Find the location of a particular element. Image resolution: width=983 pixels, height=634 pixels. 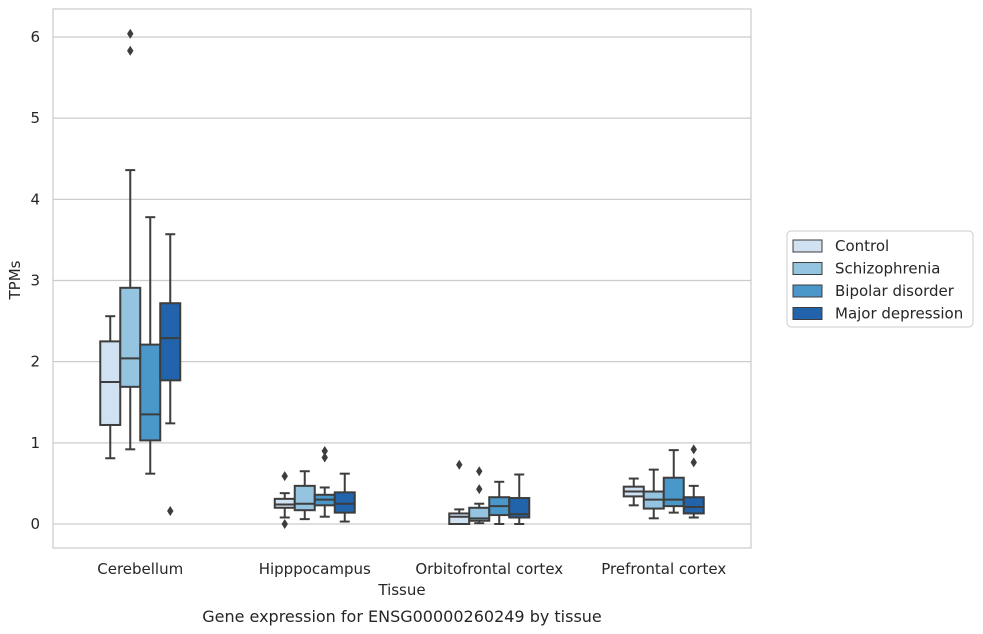

x-tick-label: Hipppocampus is located at coordinates (315, 569).